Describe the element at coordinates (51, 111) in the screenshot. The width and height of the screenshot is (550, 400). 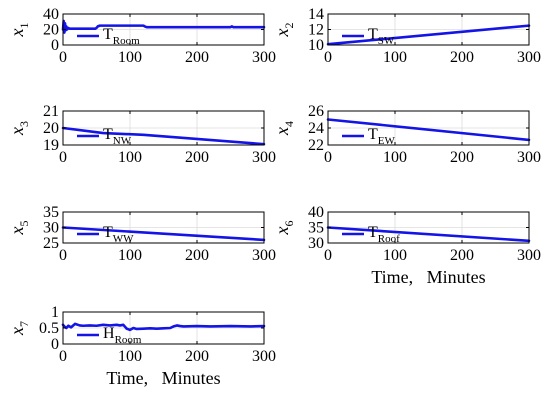
I see `y-tick-label: 21` at that location.